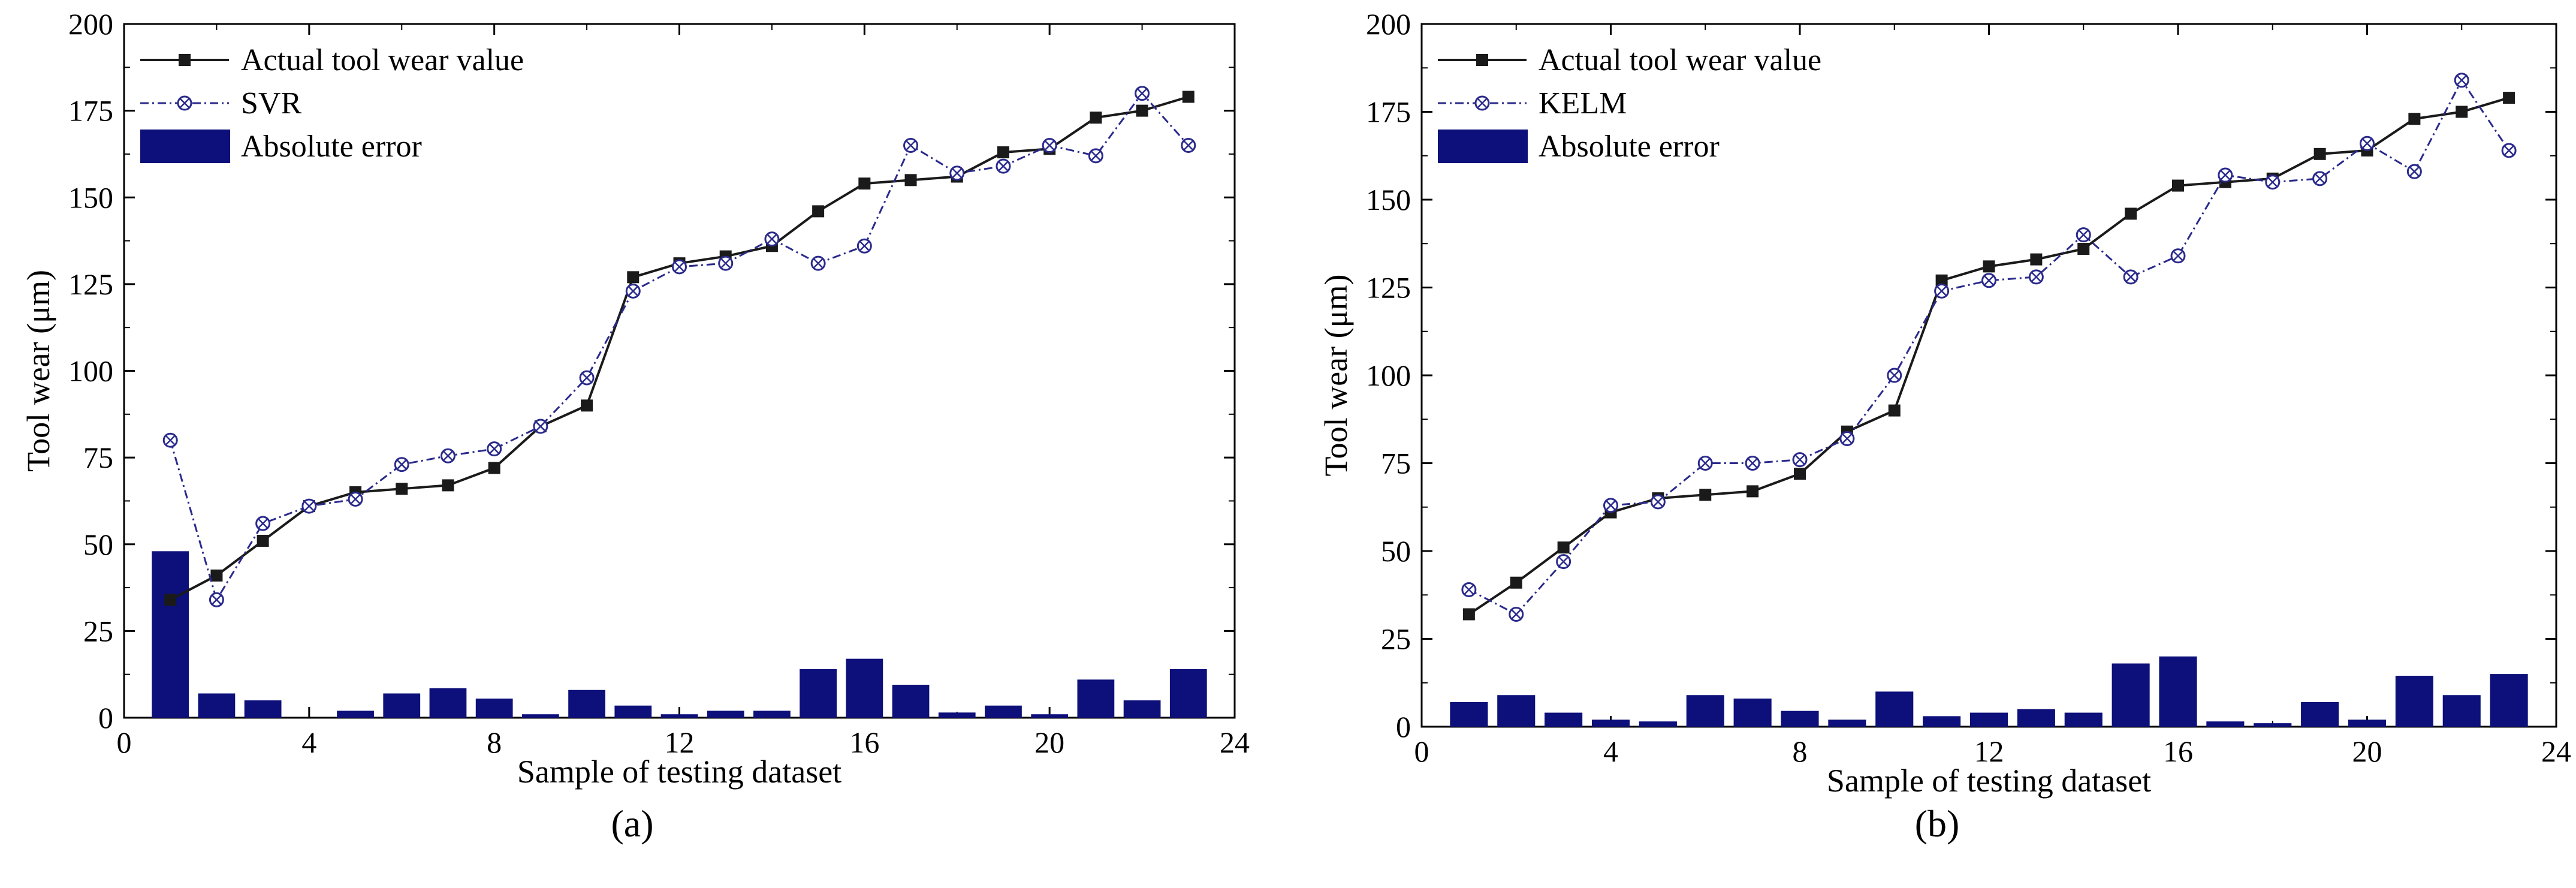 This screenshot has height=888, width=2576. Describe the element at coordinates (1629, 60) in the screenshot. I see `legend-item: Actual tool wear value` at that location.